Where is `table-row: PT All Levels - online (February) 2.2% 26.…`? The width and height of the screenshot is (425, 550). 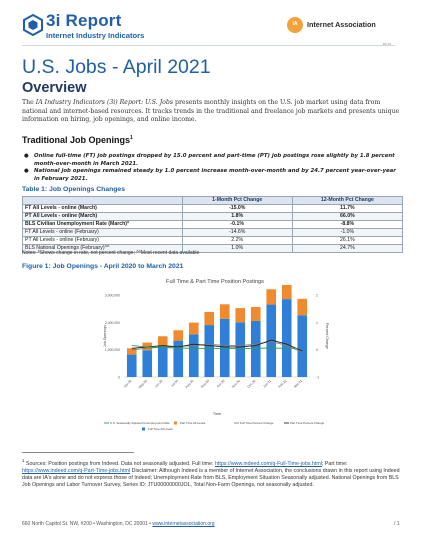
table-row: PT All Levels - online (February) 2.2% 26.… is located at coordinates (213, 240).